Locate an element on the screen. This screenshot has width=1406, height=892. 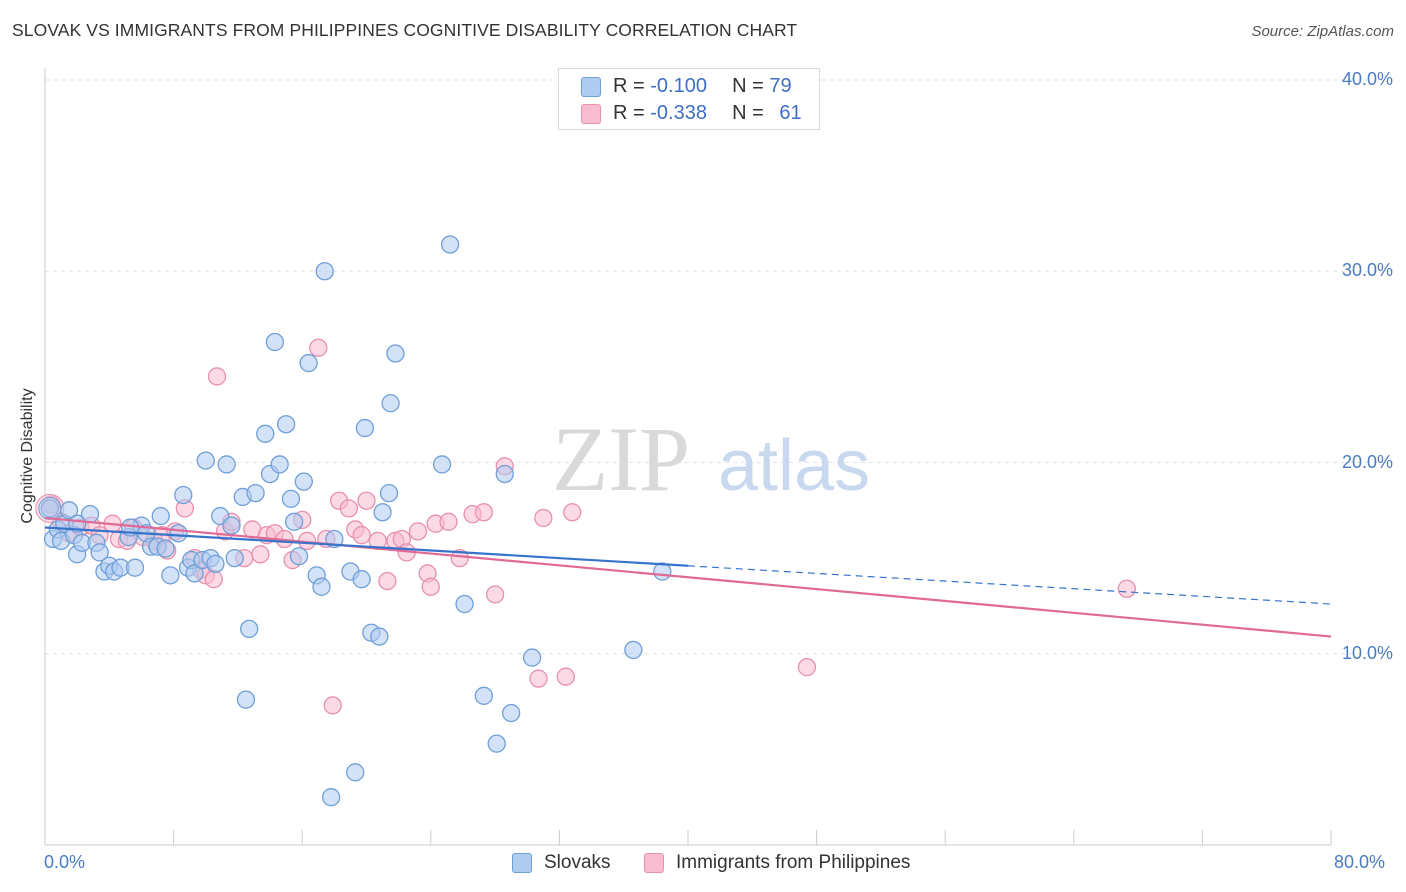
y-tick-label: 20.0% is located at coordinates (1367, 461).